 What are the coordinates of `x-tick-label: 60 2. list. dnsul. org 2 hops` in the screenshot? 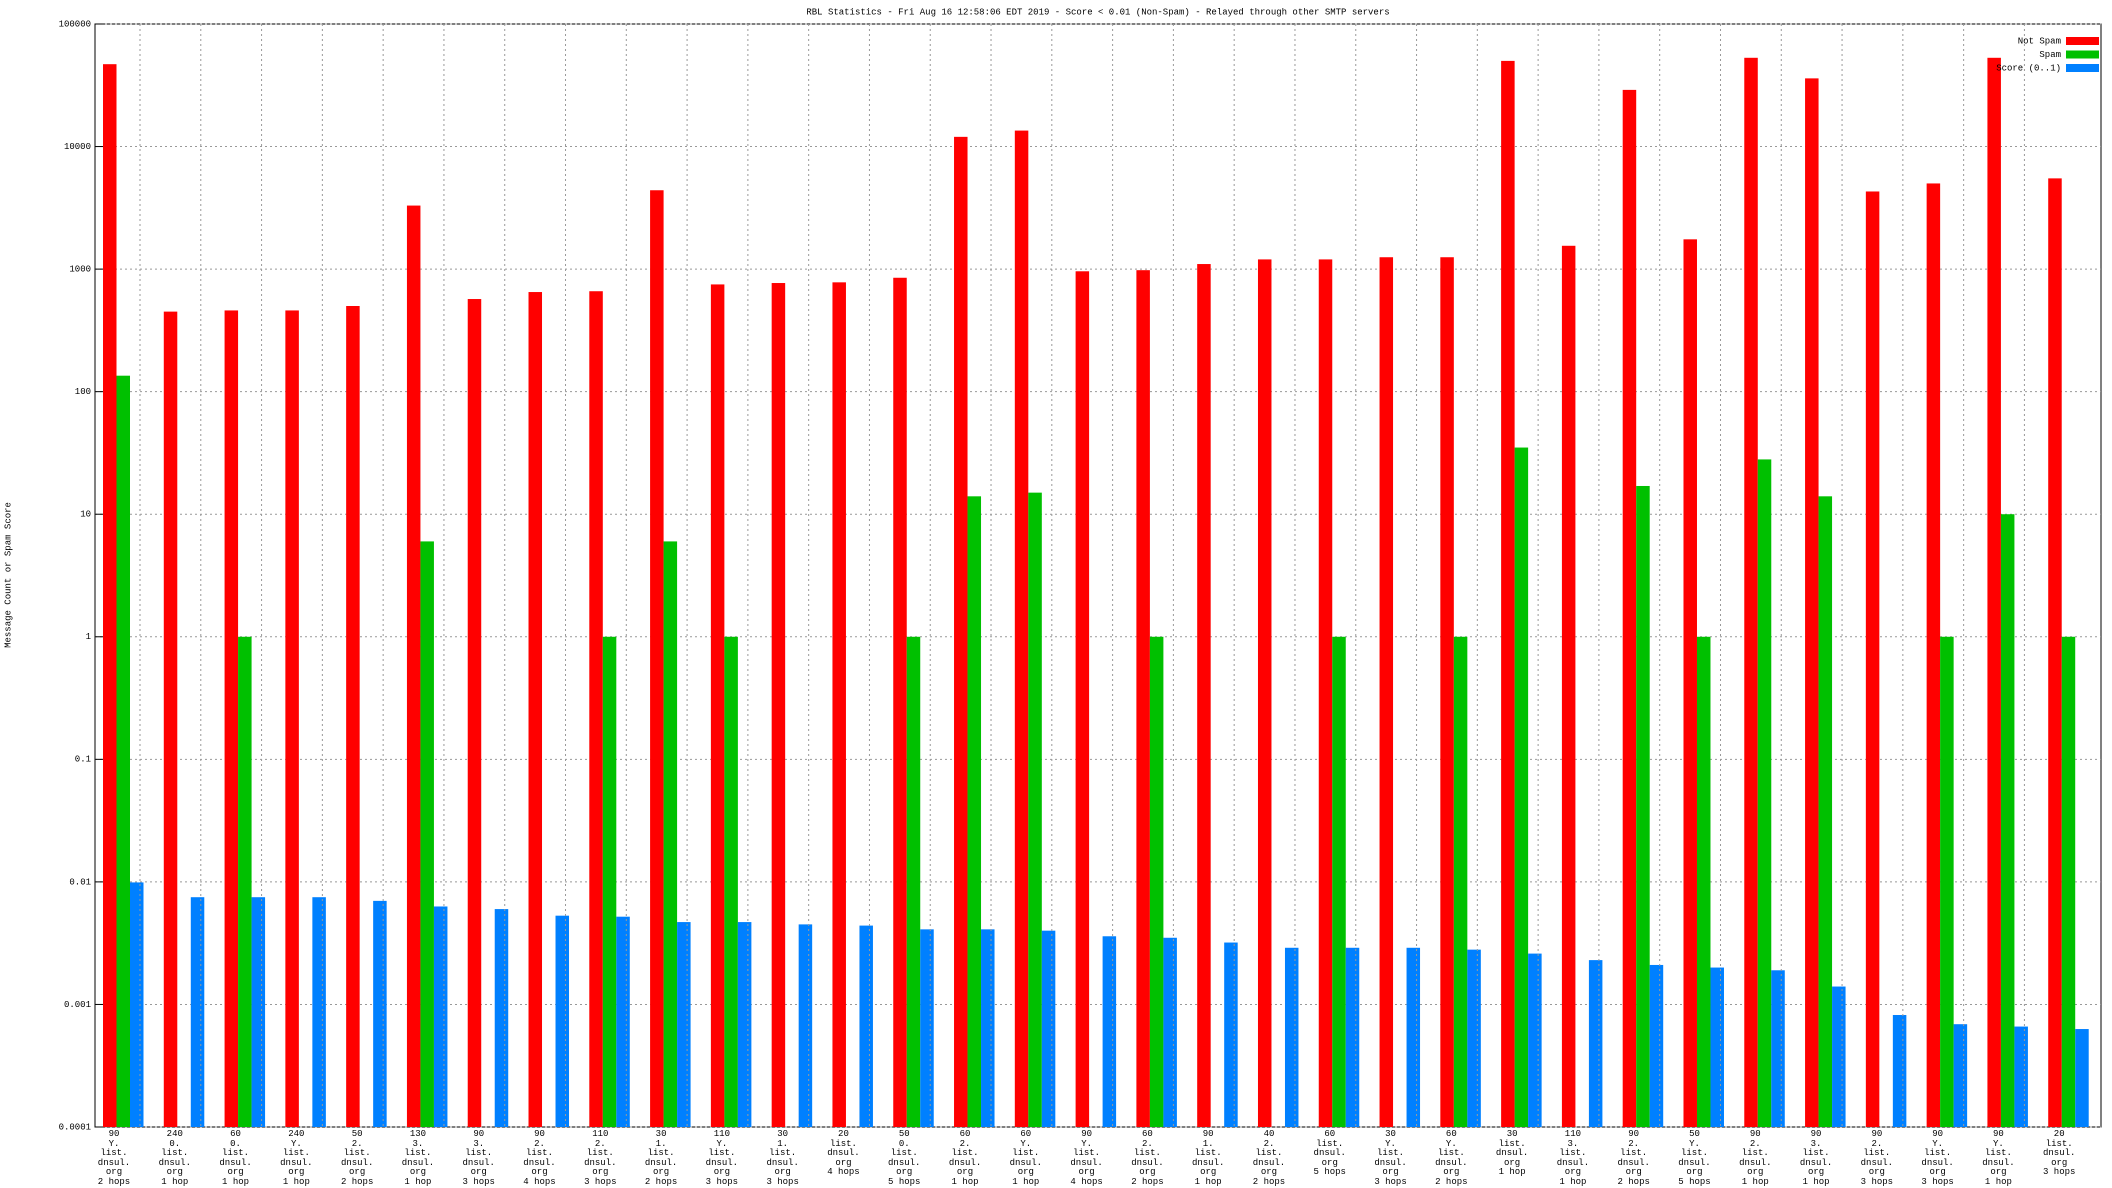 It's located at (1147, 1158).